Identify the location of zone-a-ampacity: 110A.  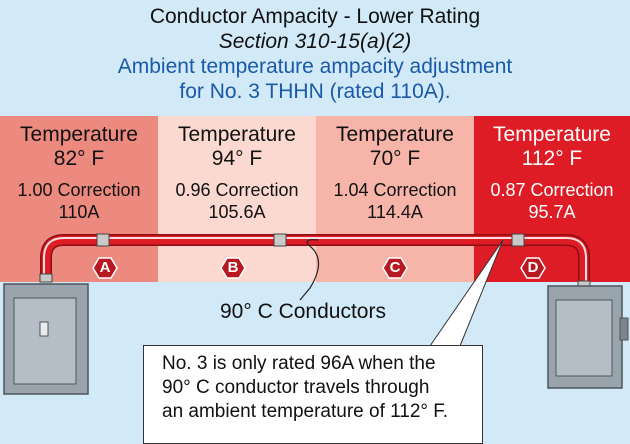
(79, 212).